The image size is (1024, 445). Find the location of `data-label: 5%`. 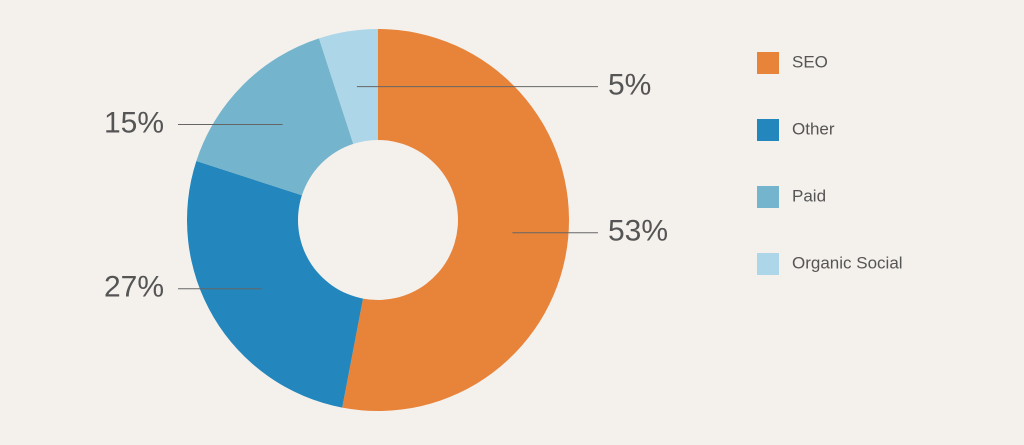

data-label: 5% is located at coordinates (629, 85).